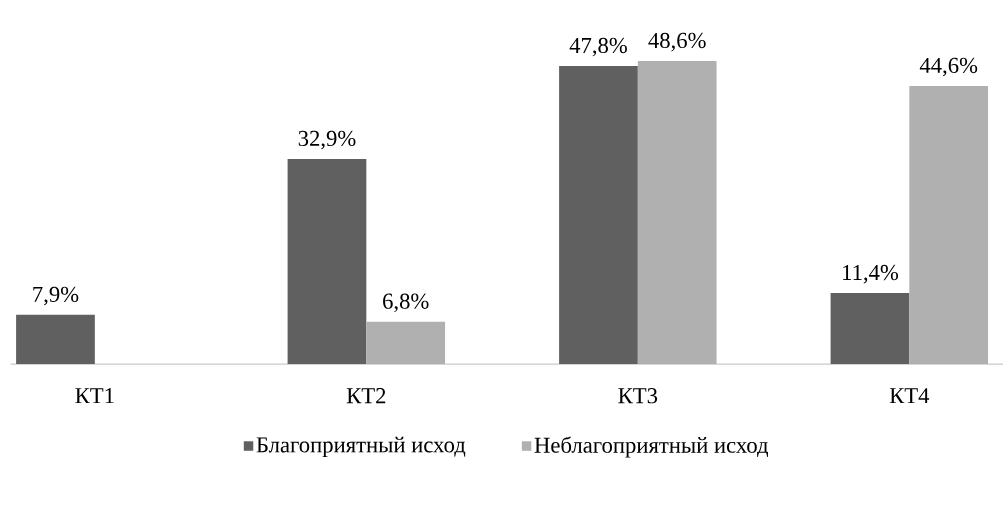  Describe the element at coordinates (366, 396) in the screenshot. I see `x-tick-label: КТ2` at that location.